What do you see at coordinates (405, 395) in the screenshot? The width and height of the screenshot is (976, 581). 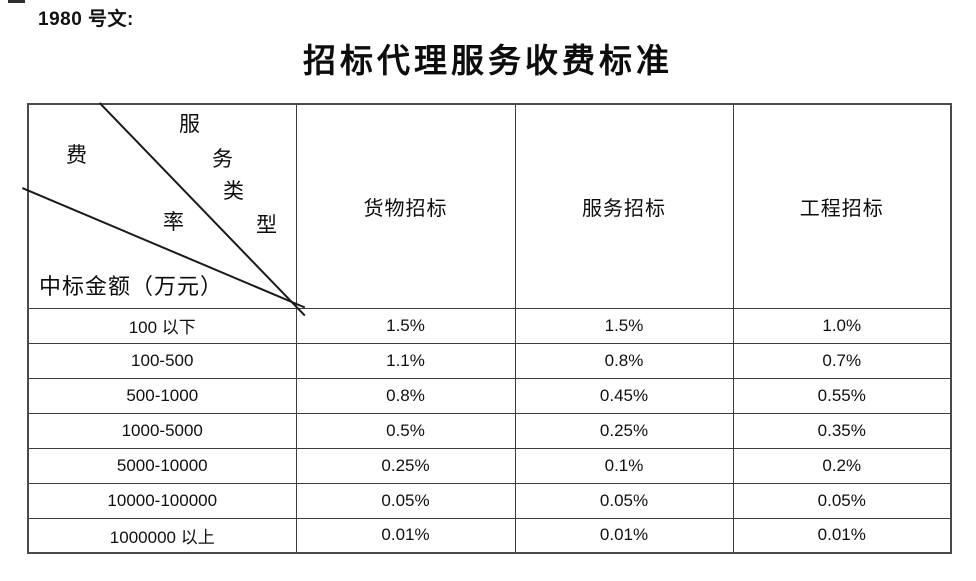 I see `goods-rate-cell: 0.8%` at bounding box center [405, 395].